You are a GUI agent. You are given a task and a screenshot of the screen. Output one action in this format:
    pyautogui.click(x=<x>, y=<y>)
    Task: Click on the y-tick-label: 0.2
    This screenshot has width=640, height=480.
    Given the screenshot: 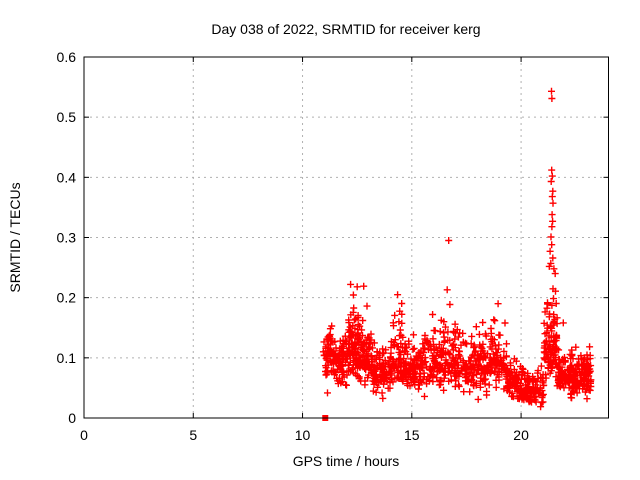 What is the action you would take?
    pyautogui.click(x=67, y=298)
    